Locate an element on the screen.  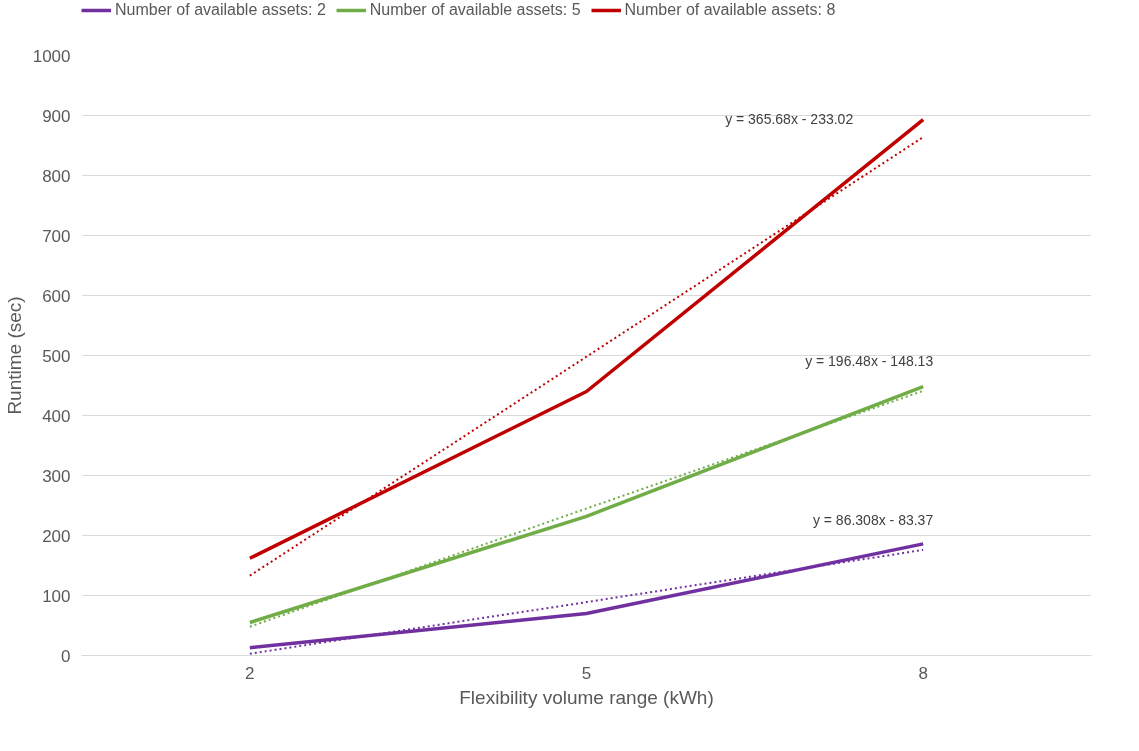
y-tick-label: 200 is located at coordinates (56, 536).